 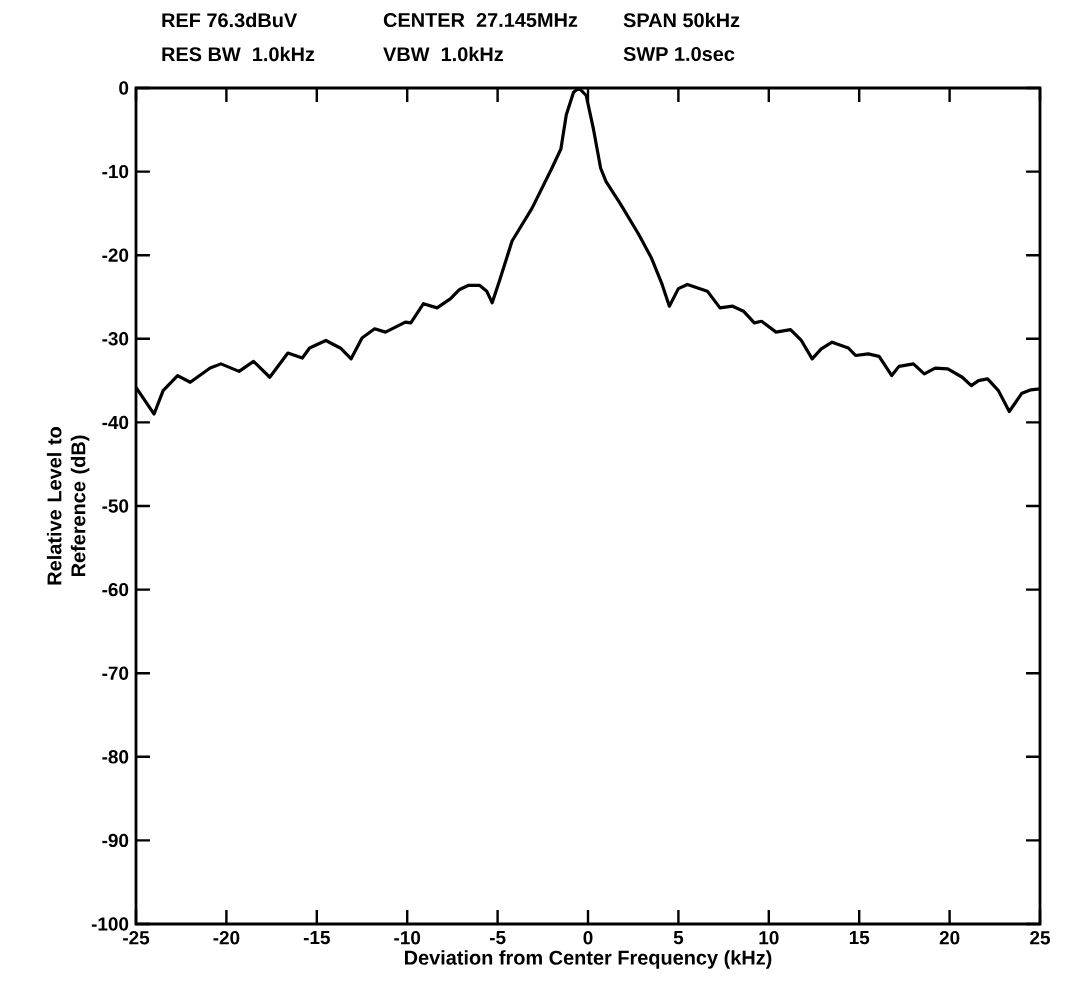 I want to click on x-tick-label: 25, so click(x=1040, y=938).